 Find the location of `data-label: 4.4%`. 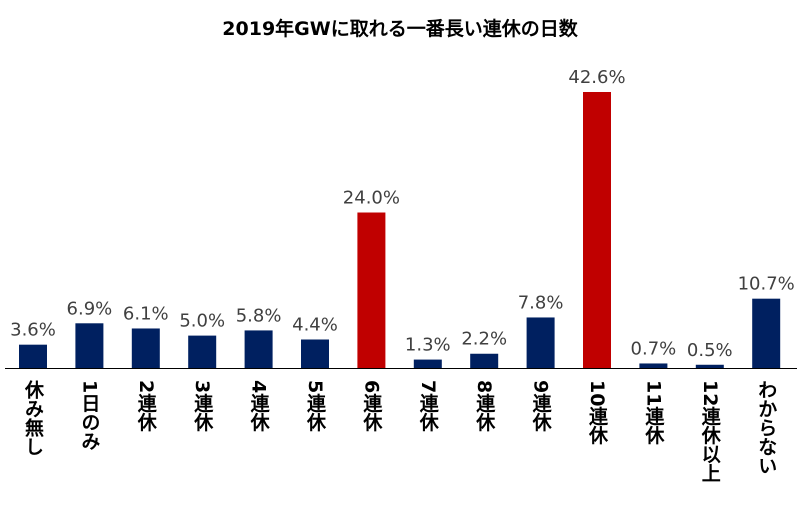

data-label: 4.4% is located at coordinates (315, 324).